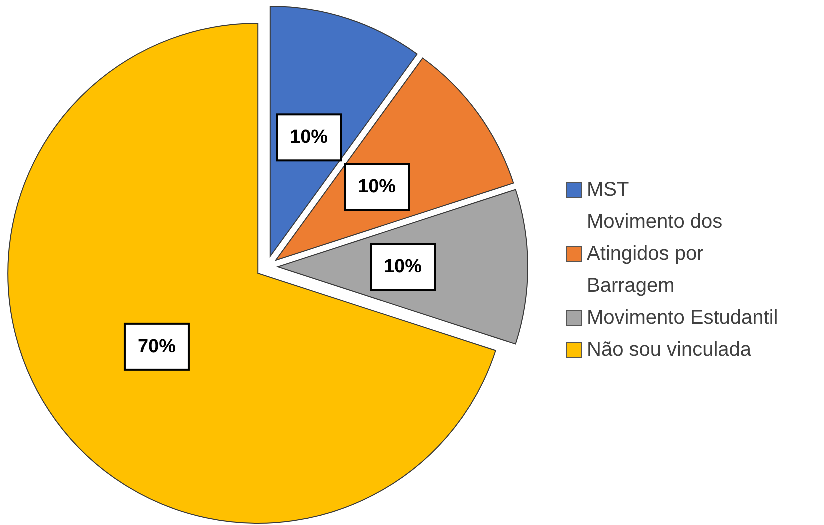 The width and height of the screenshot is (824, 525). I want to click on legend-label: Movimento dos Atingidos por Barragem, so click(655, 254).